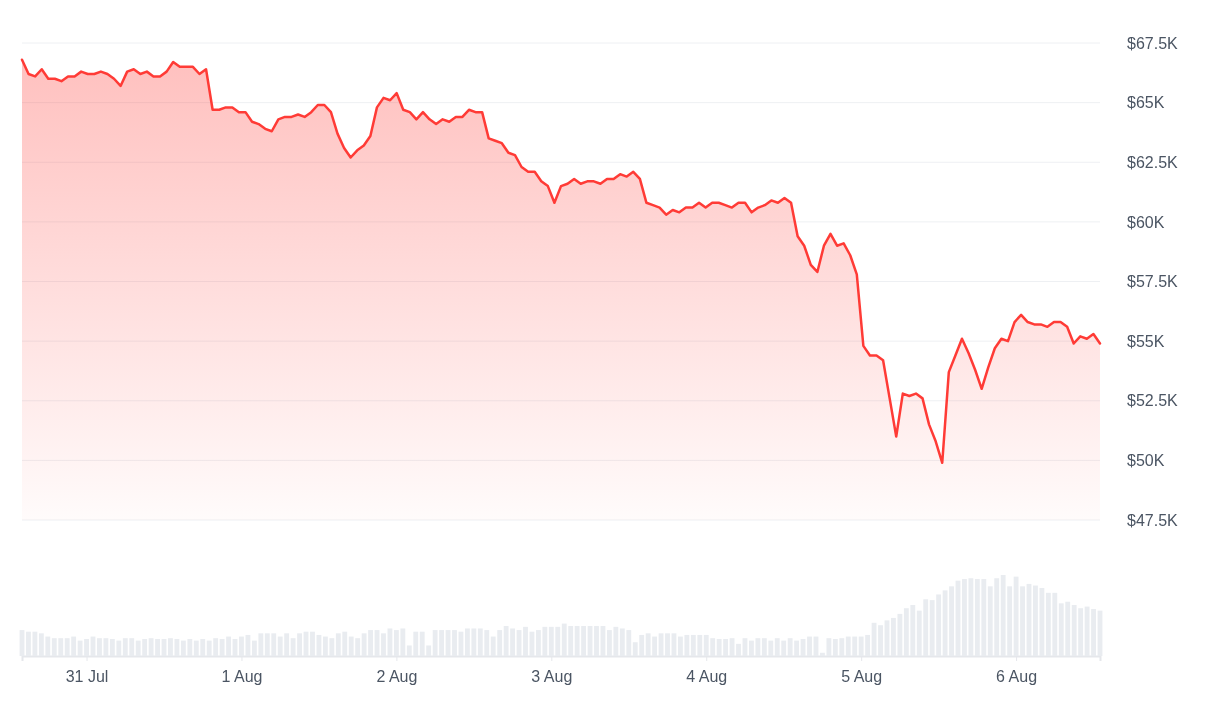 The image size is (1216, 717). What do you see at coordinates (1153, 282) in the screenshot?
I see `y-tick-label: $57.5K` at bounding box center [1153, 282].